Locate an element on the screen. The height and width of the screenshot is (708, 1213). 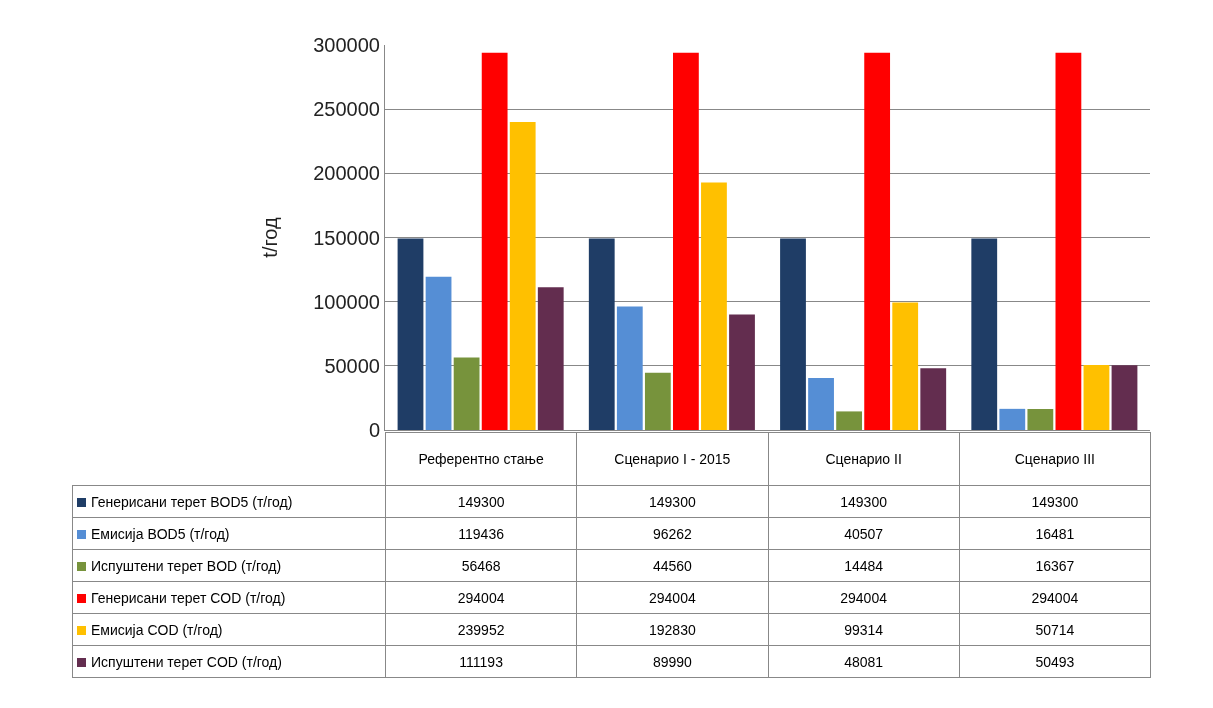
legend-label: Генерисани терет BOD5 (т/год) is located at coordinates (192, 501).